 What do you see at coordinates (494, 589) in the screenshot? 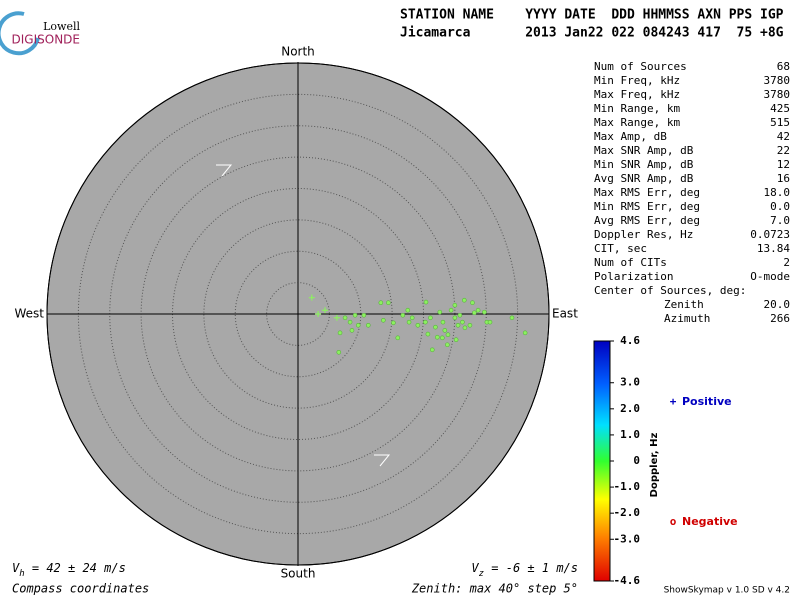
I see `zenith-note: Zenith: max 40° step 5°` at bounding box center [494, 589].